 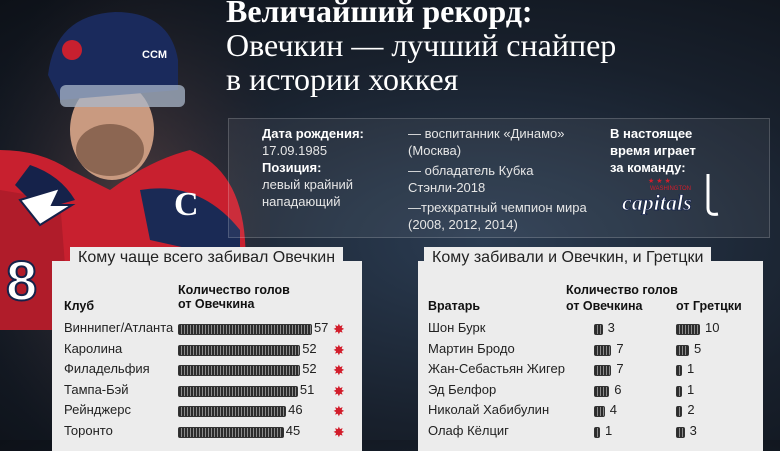 I want to click on gretzky-goals-value: 2, so click(x=691, y=409).